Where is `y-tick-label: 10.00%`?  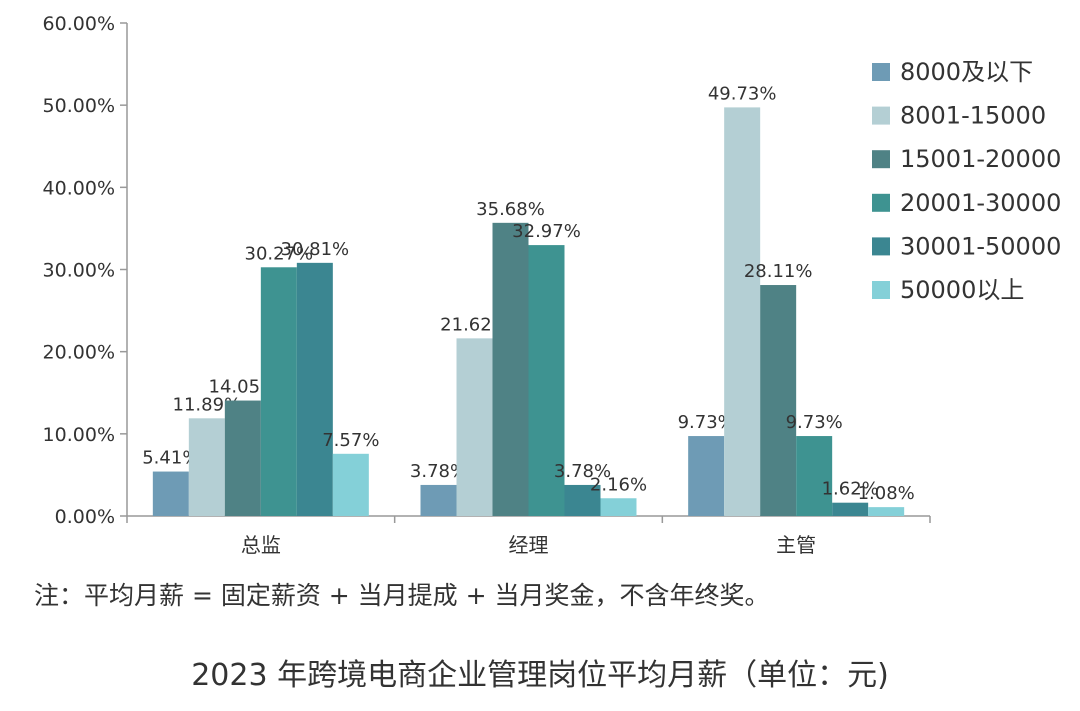
y-tick-label: 10.00% is located at coordinates (79, 435).